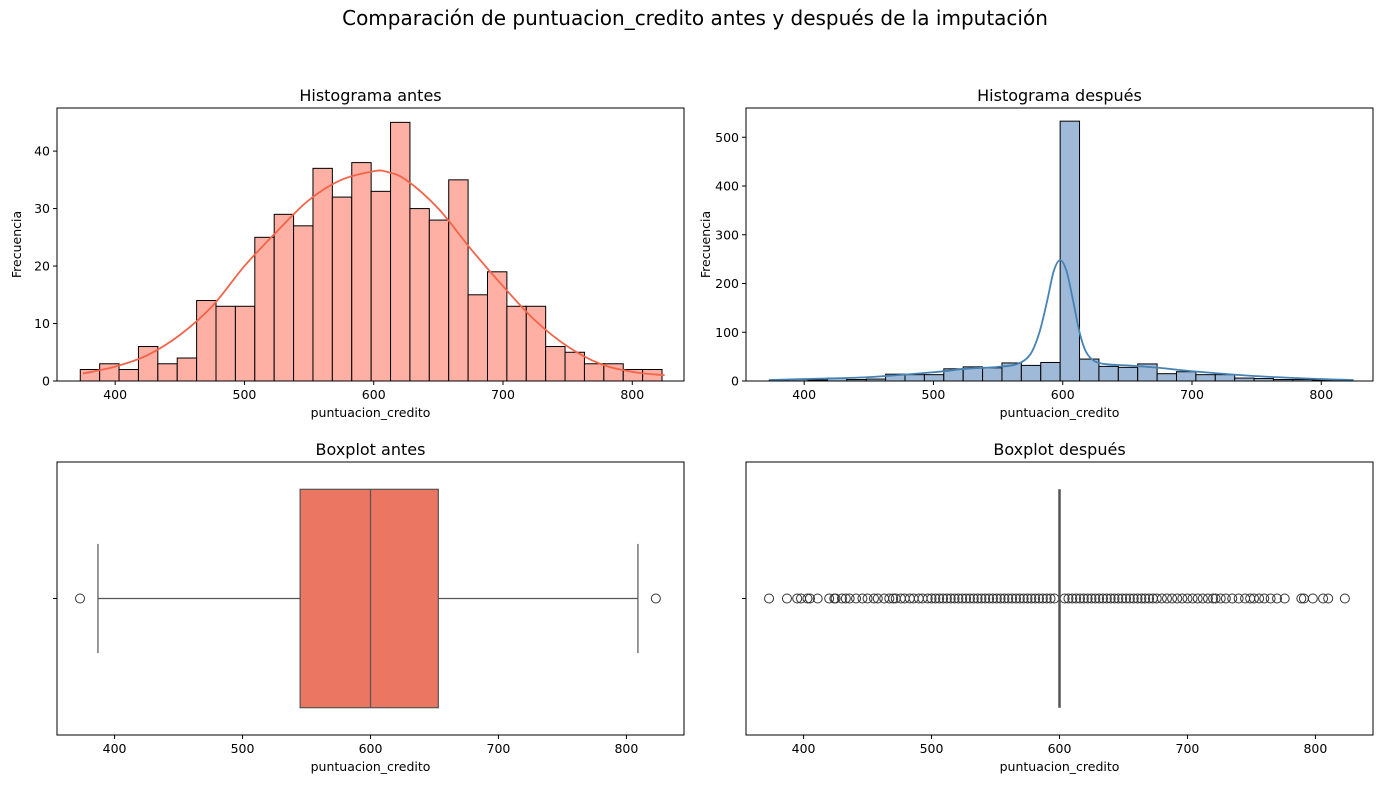 The width and height of the screenshot is (1390, 788). What do you see at coordinates (1321, 394) in the screenshot?
I see `hist_despues-xtick-label: 800` at bounding box center [1321, 394].